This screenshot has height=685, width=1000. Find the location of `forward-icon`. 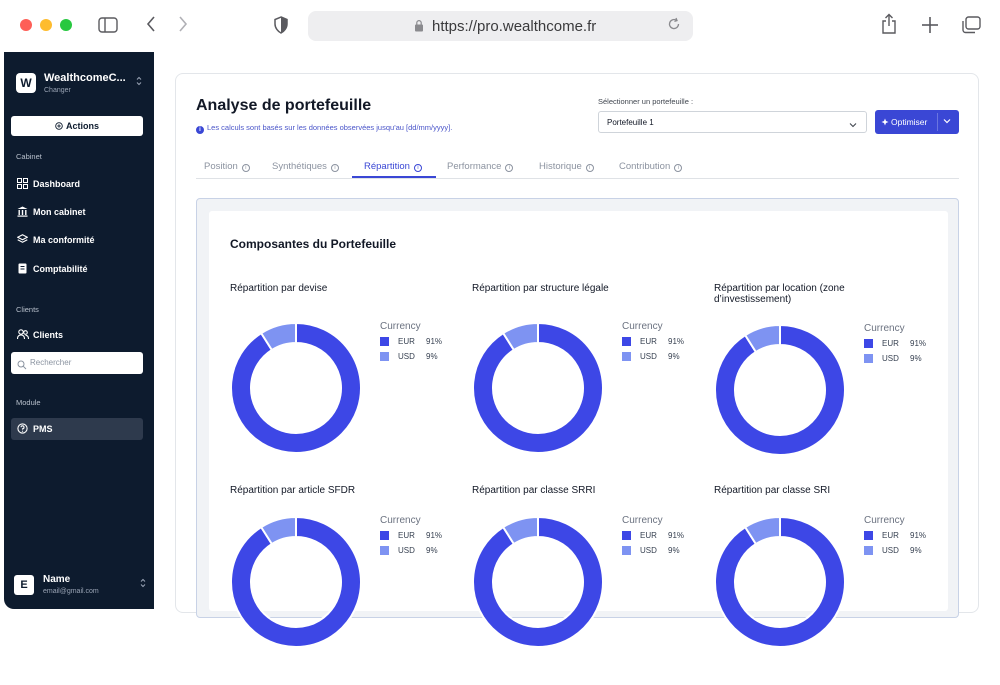

forward-icon is located at coordinates (183, 25).